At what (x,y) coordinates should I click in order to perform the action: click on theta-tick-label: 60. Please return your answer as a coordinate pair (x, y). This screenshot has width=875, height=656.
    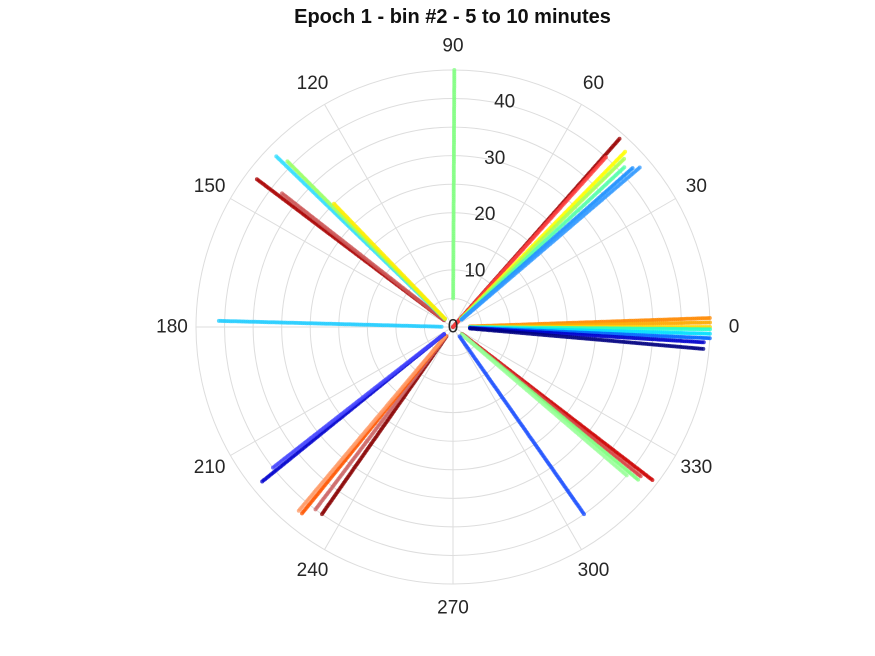
    Looking at the image, I should click on (593, 83).